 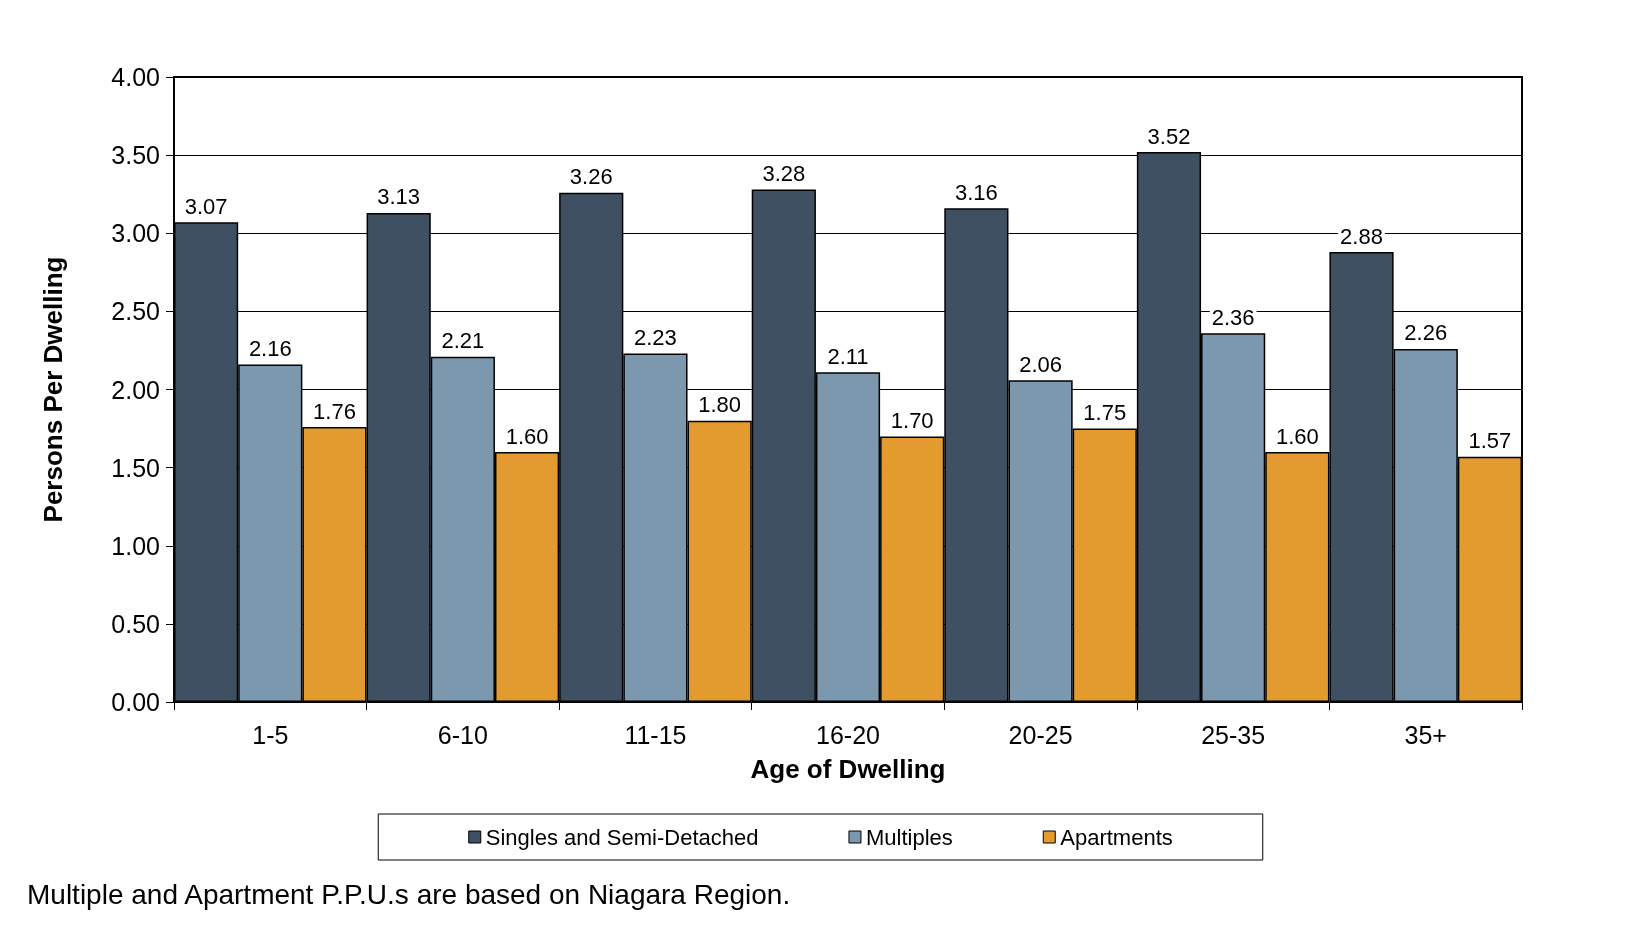 I want to click on x-tick-label: 16-20, so click(x=848, y=734).